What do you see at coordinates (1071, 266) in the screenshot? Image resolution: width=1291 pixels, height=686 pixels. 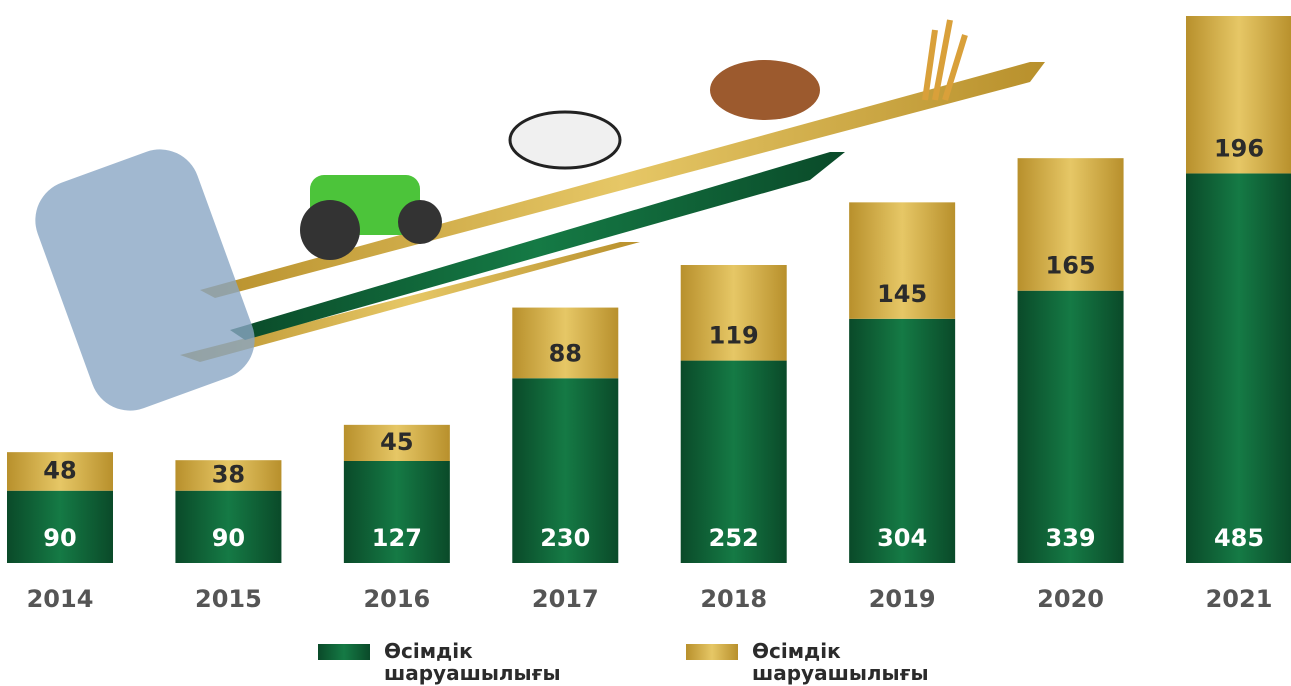 I see `value-label: 165` at bounding box center [1071, 266].